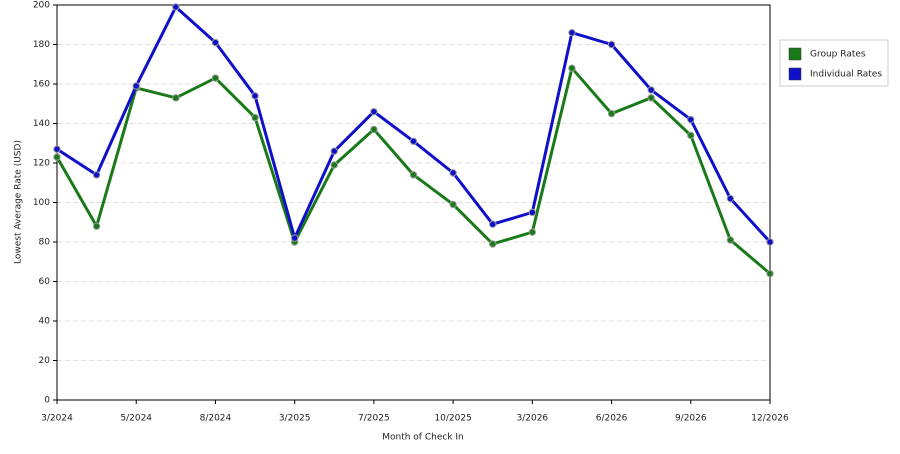 The height and width of the screenshot is (454, 900). What do you see at coordinates (838, 55) in the screenshot?
I see `legend-label: Group Rates` at bounding box center [838, 55].